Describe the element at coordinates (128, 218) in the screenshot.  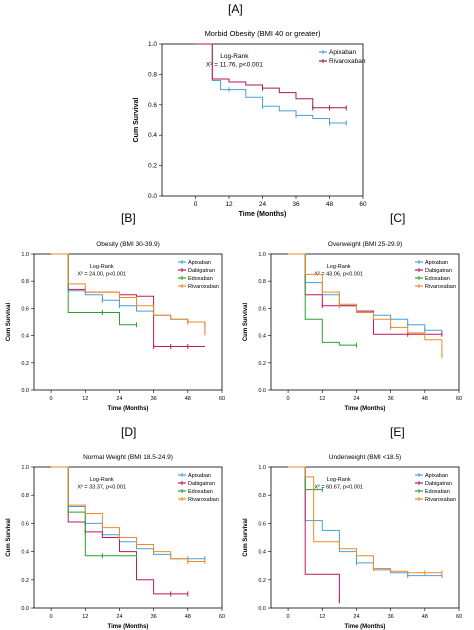
I see `panel-letter-b: [B]` at that location.